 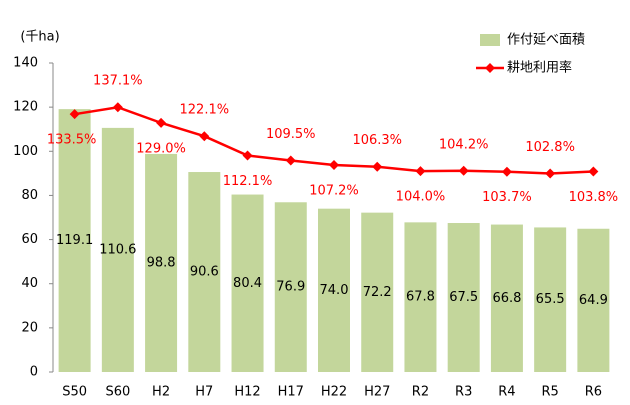 What do you see at coordinates (161, 148) in the screenshot?
I see `line-value-label: 129.0%` at bounding box center [161, 148].